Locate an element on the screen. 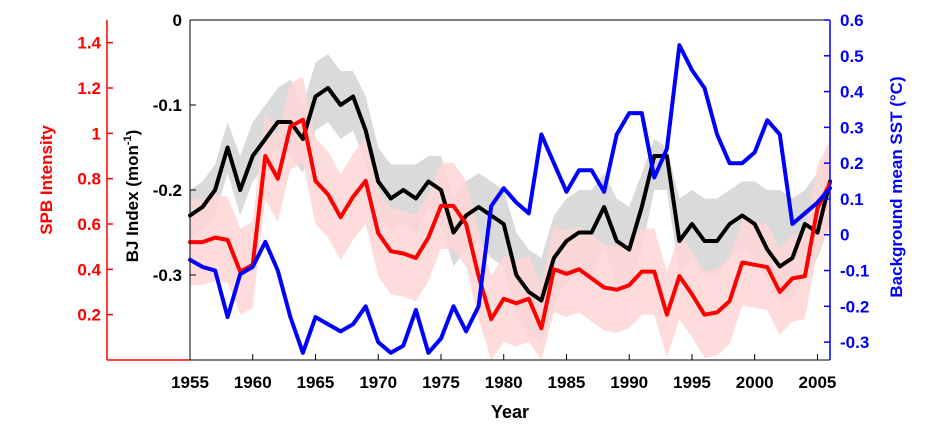 The image size is (948, 425). sst-tick-label: 0.5 is located at coordinates (852, 56).